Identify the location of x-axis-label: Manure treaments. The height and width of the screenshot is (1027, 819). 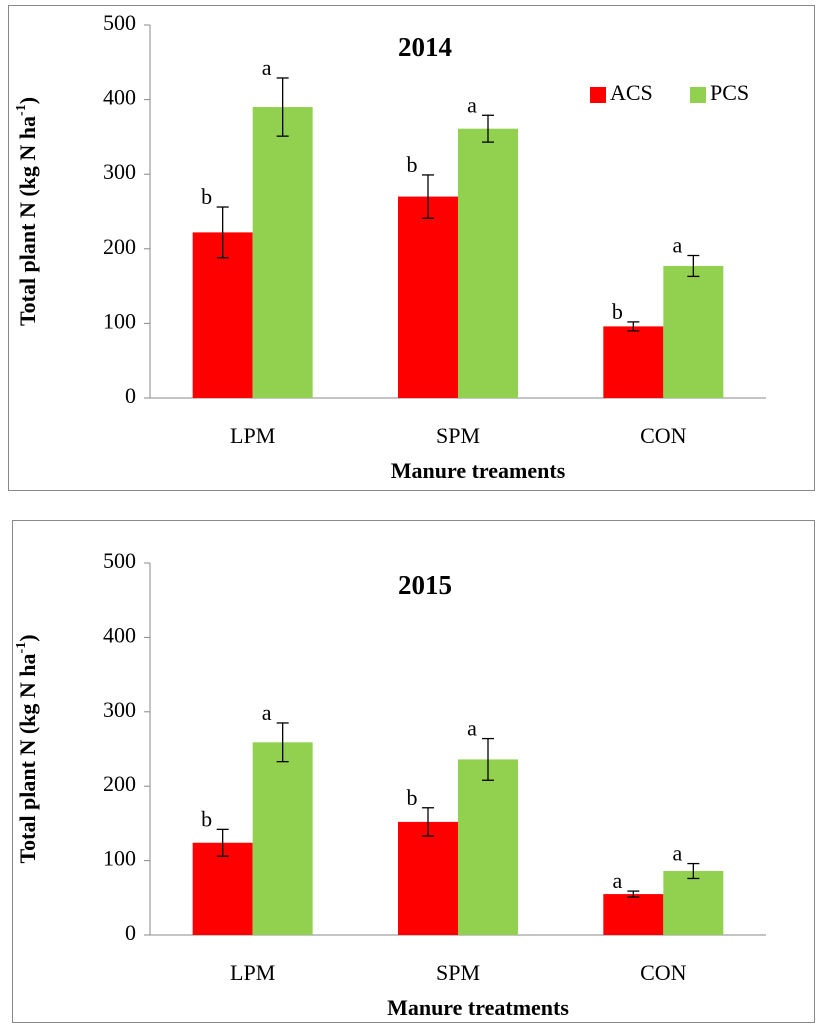
(478, 470).